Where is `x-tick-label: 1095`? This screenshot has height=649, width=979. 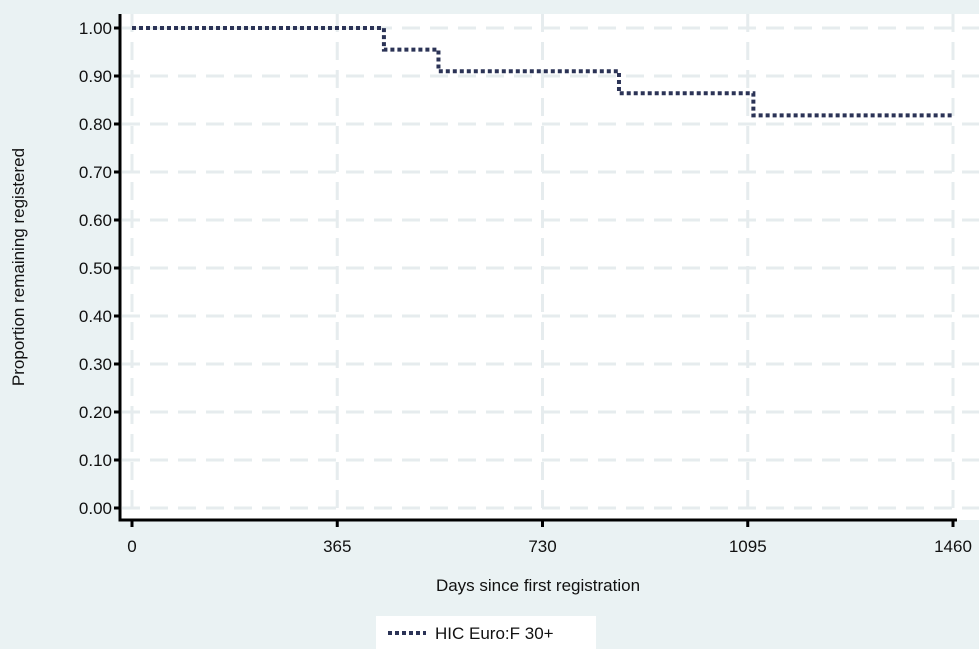 x-tick-label: 1095 is located at coordinates (748, 546).